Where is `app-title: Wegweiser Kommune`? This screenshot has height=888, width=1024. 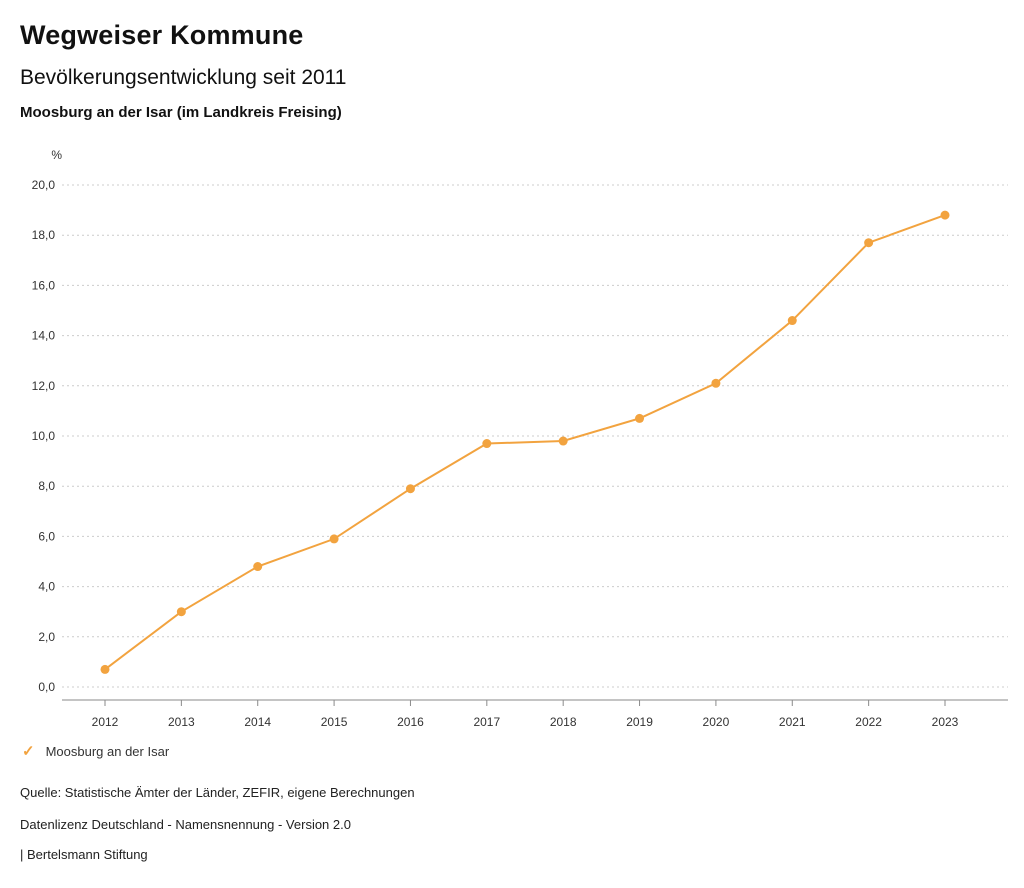 app-title: Wegweiser Kommune is located at coordinates (162, 35).